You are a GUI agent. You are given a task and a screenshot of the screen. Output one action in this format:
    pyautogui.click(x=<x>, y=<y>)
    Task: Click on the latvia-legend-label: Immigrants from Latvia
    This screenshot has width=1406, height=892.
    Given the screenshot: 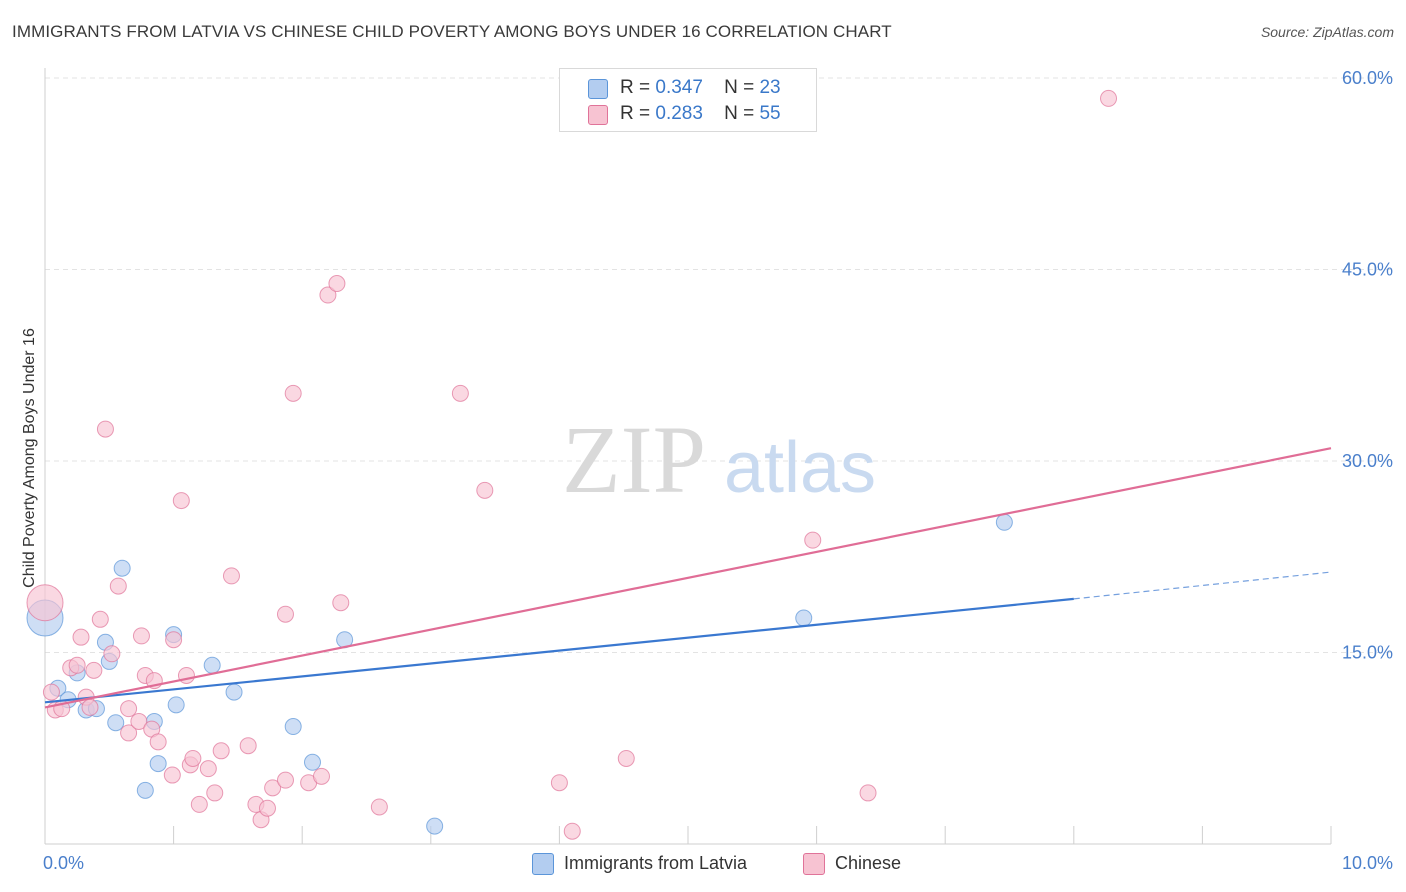 What is the action you would take?
    pyautogui.click(x=656, y=863)
    